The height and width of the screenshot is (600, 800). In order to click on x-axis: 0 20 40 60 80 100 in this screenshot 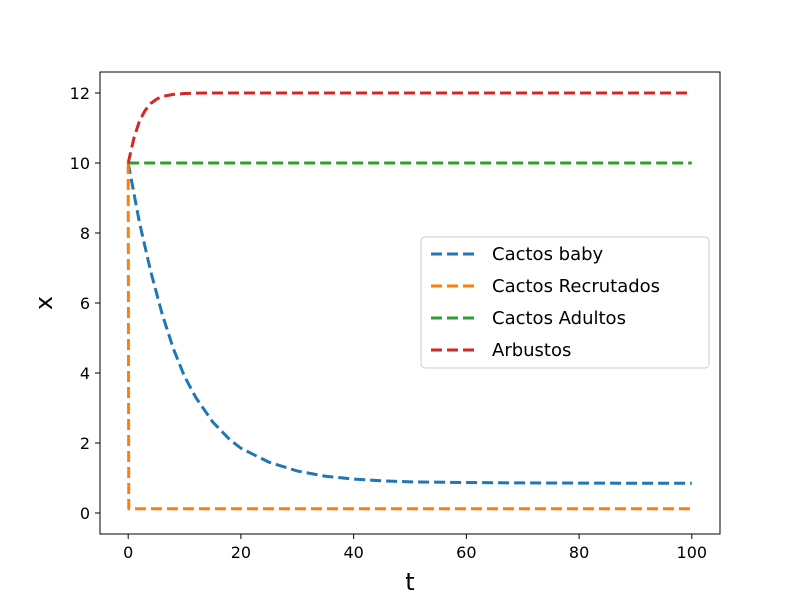, I will do `click(415, 548)`.